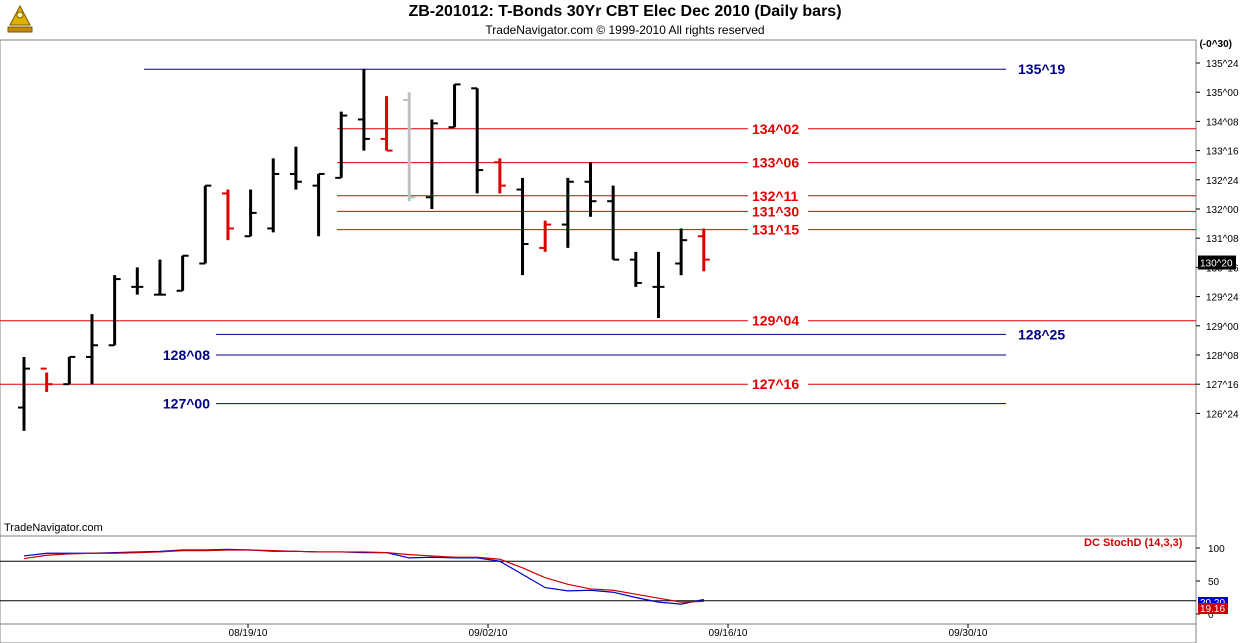 The width and height of the screenshot is (1250, 643). Describe the element at coordinates (1222, 298) in the screenshot. I see `y-tick-label: 129^24` at that location.